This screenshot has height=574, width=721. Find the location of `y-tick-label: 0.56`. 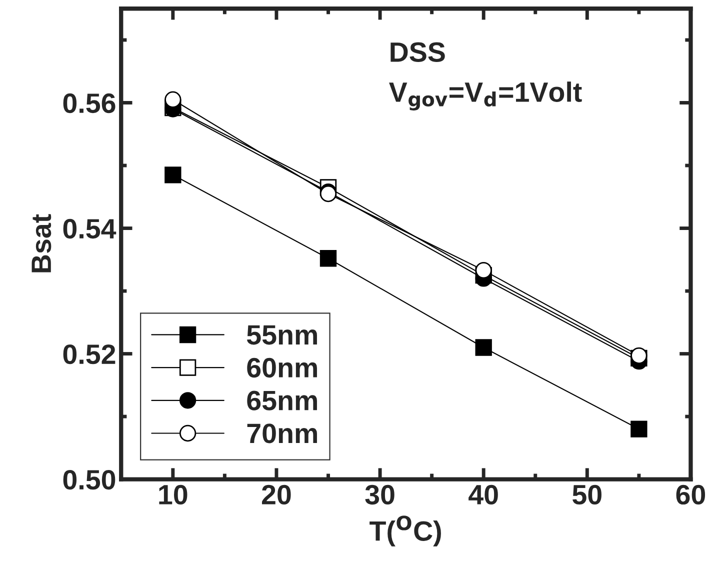

y-tick-label: 0.56 is located at coordinates (89, 103).